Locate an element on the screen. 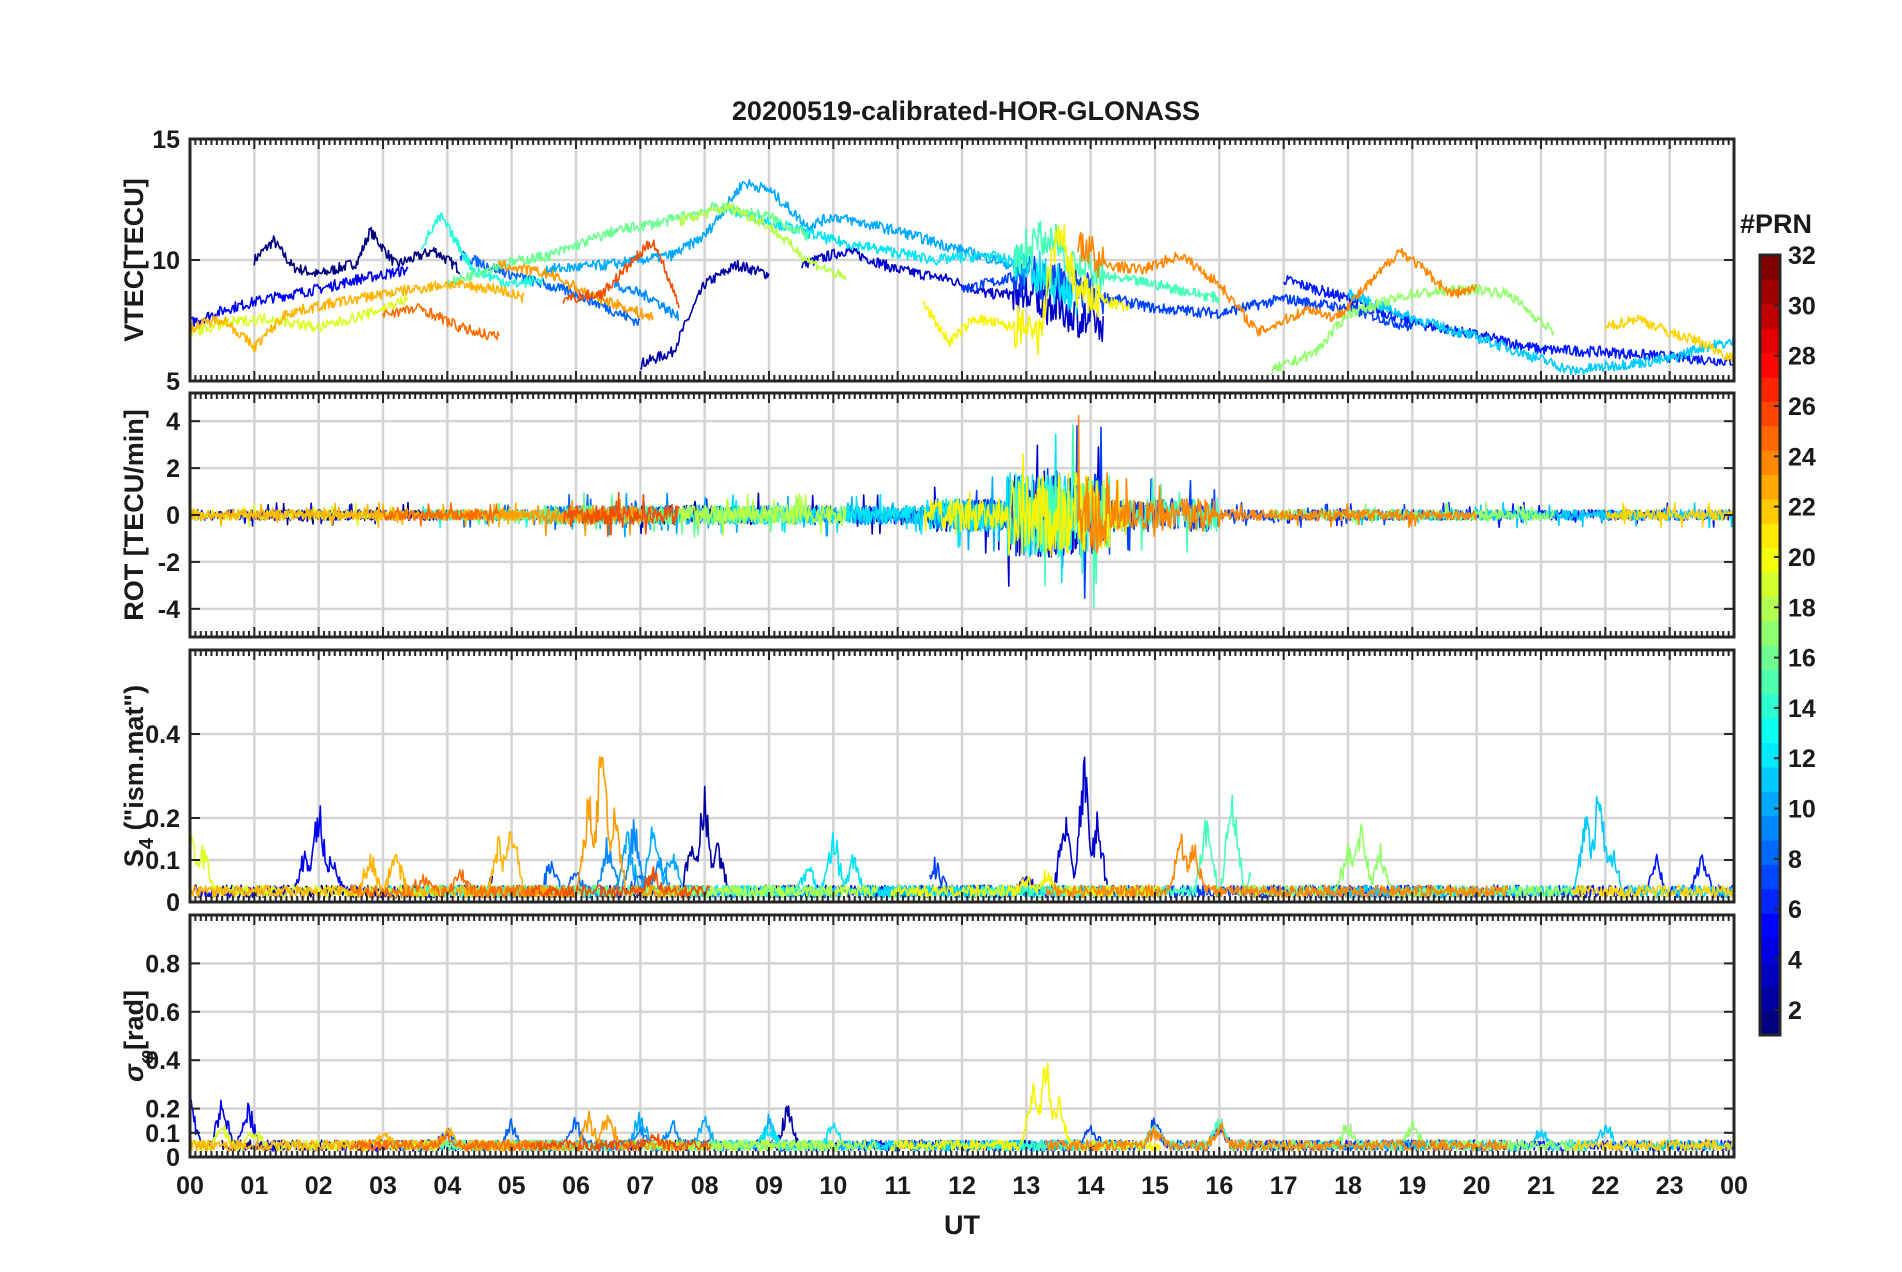  x-tick-label: 12 is located at coordinates (962, 1186).